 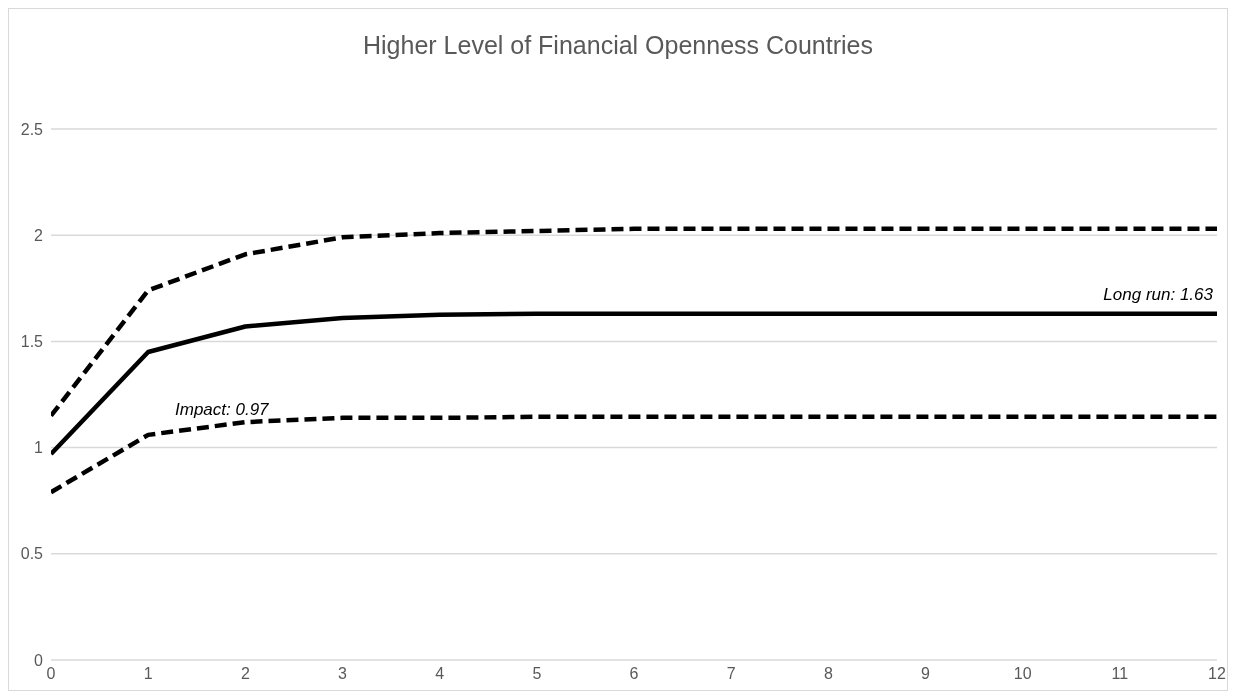 What do you see at coordinates (39, 235) in the screenshot?
I see `y-tick-label: 2` at bounding box center [39, 235].